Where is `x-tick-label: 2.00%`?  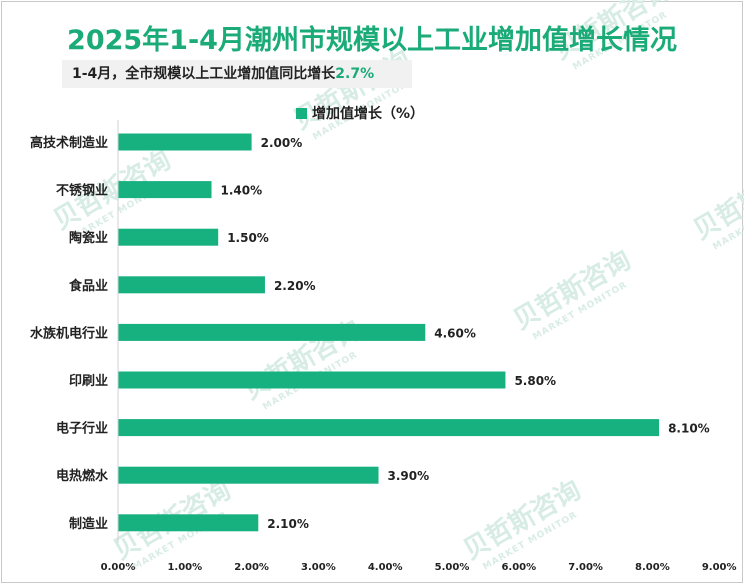
x-tick-label: 2.00% is located at coordinates (251, 567).